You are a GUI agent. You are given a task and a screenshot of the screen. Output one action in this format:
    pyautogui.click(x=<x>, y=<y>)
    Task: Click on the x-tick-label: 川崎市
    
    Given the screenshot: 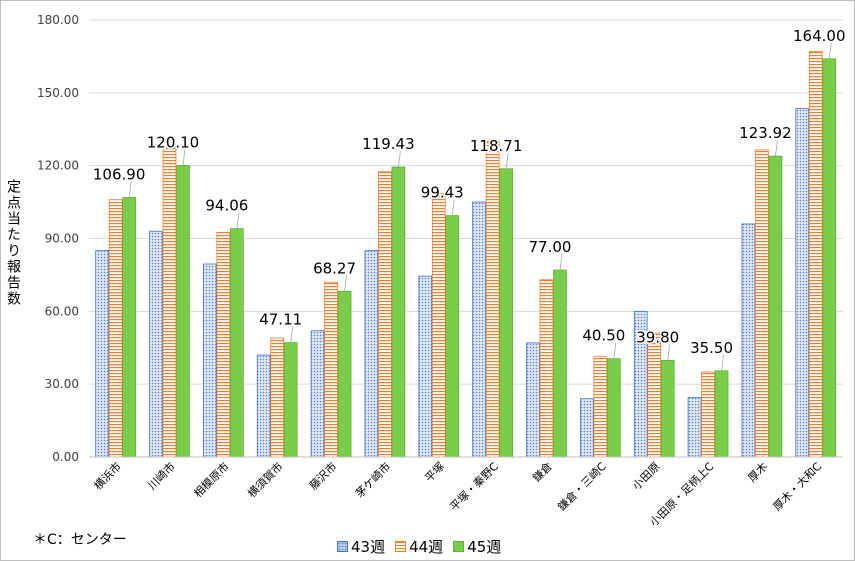 What is the action you would take?
    pyautogui.click(x=161, y=475)
    